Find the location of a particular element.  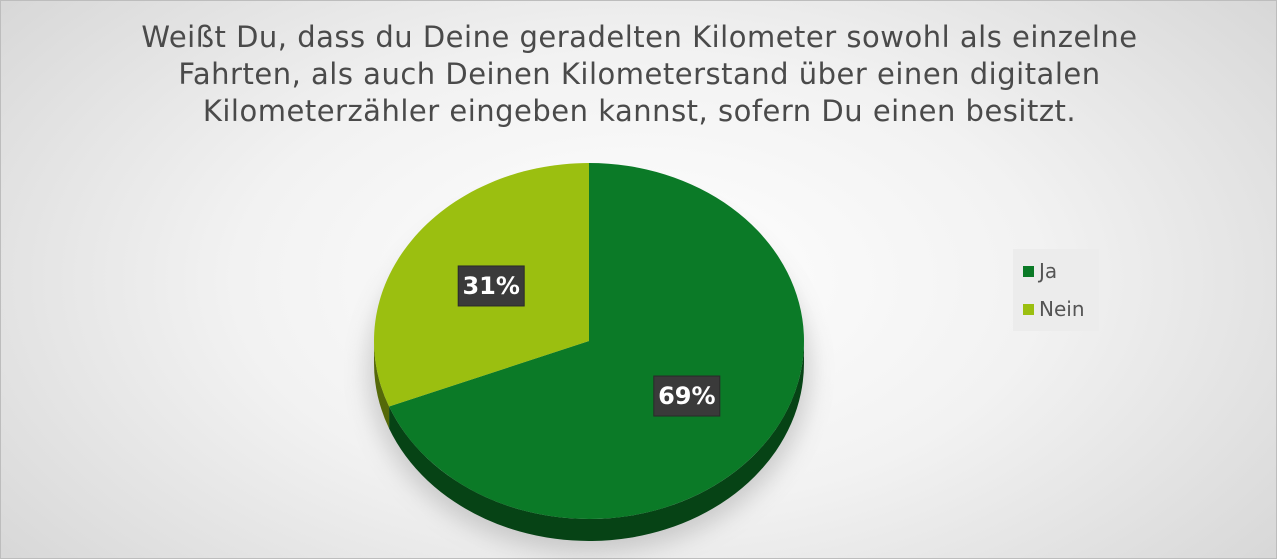

data-label-text-ja: 69% is located at coordinates (686, 396).